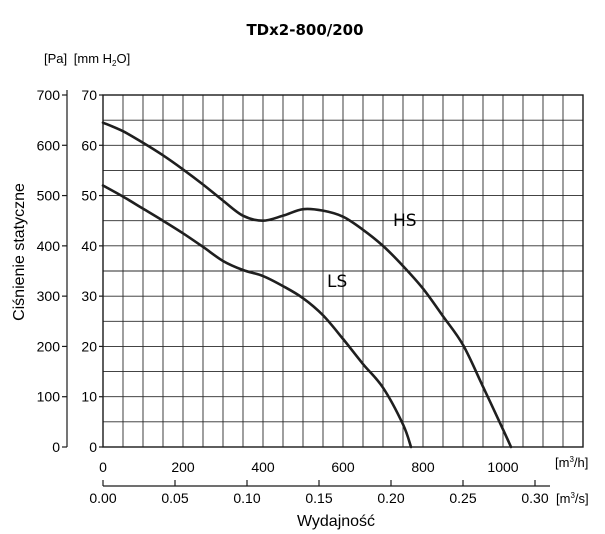  I want to click on y-mm-tick-label: 70, so click(89, 95).